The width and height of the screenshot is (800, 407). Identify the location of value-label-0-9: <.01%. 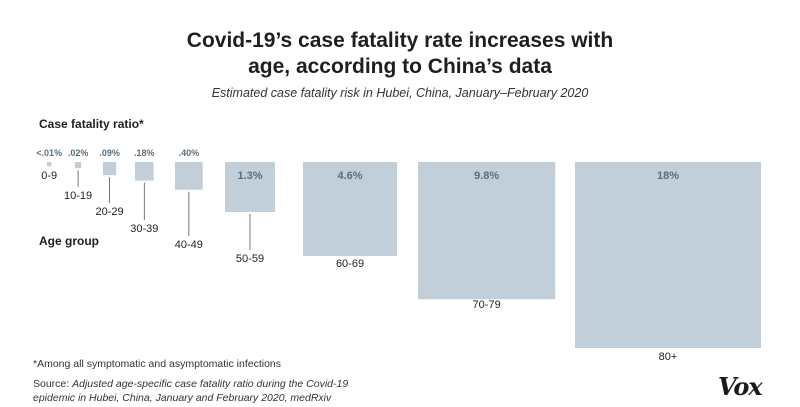
(49, 153).